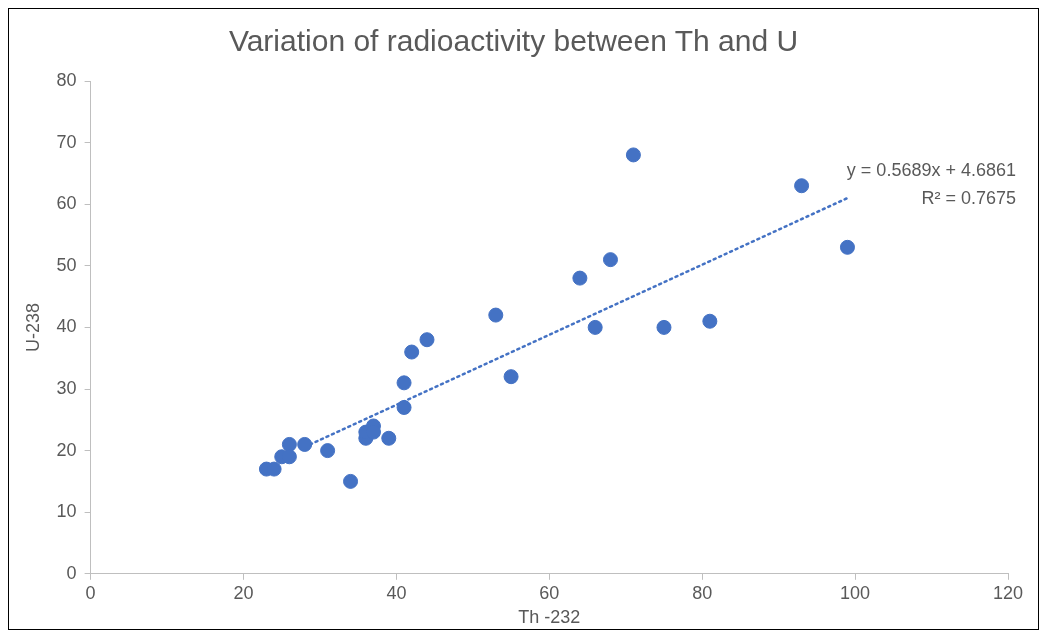  I want to click on x-tick-label: 40, so click(396, 592).